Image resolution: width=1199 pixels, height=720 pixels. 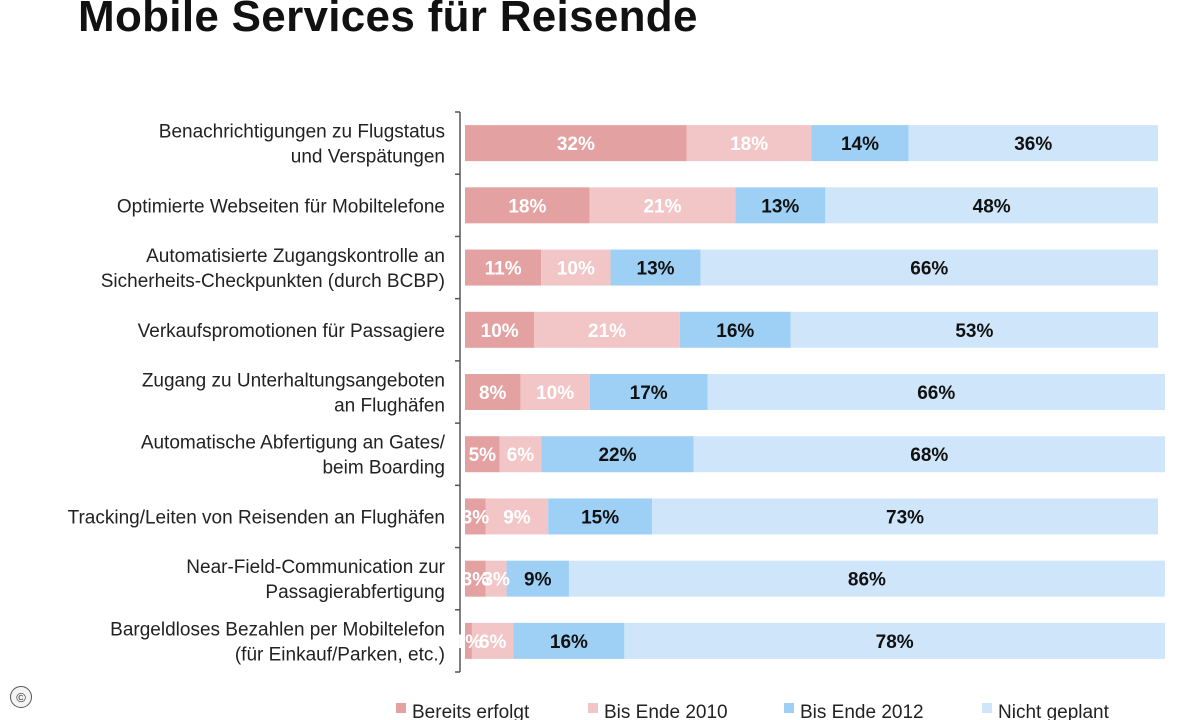 What do you see at coordinates (302, 132) in the screenshot?
I see `category-label-line: Benachrichtigungen zu Flugstatus` at bounding box center [302, 132].